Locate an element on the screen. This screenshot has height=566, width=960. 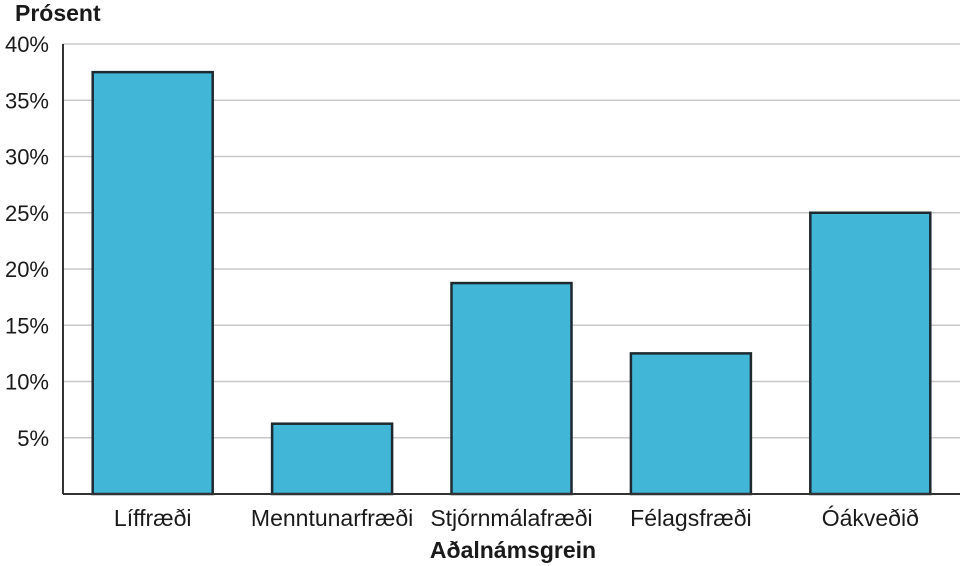
y-tick-label: 40% is located at coordinates (27, 44).